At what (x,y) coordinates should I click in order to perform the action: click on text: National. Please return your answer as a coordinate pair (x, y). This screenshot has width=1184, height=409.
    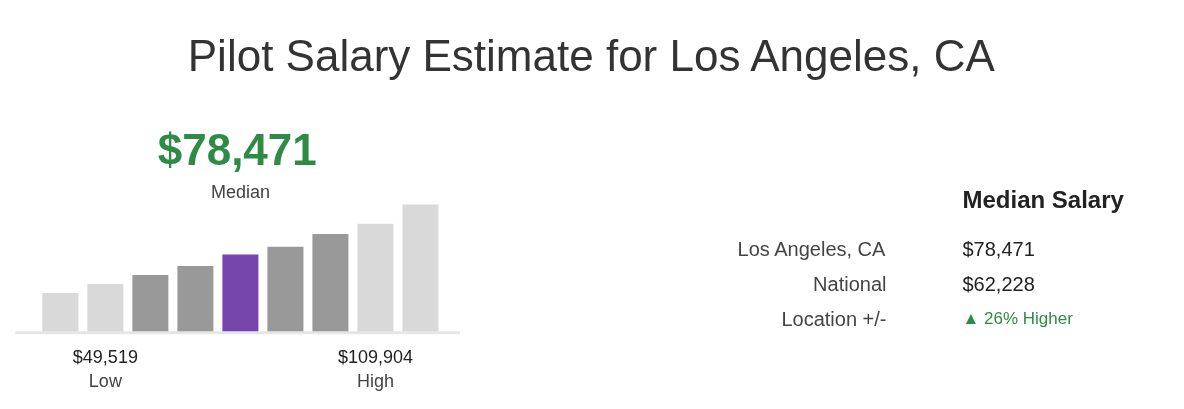
    Looking at the image, I should click on (850, 283).